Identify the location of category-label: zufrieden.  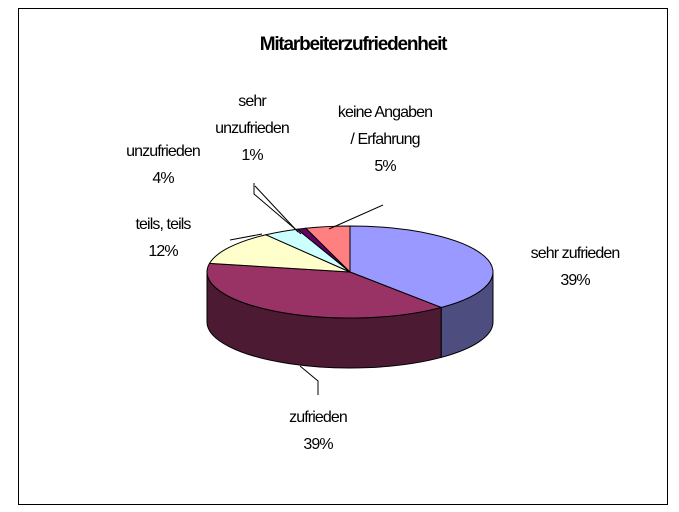
(318, 417).